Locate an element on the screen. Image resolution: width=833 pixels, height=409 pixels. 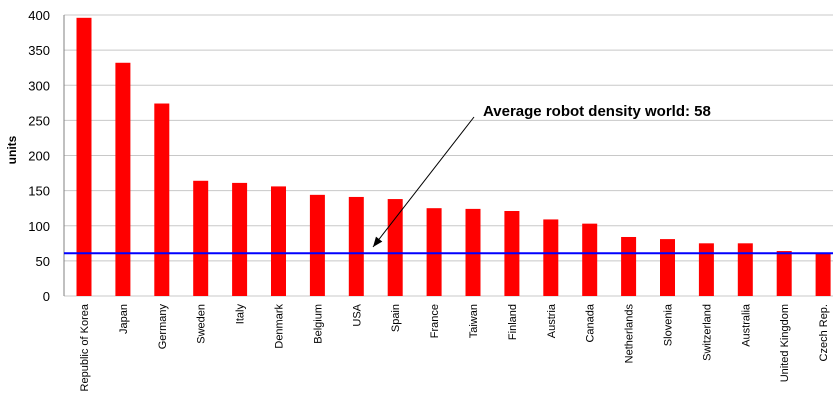
x-tick-label: Netherlands is located at coordinates (630, 334).